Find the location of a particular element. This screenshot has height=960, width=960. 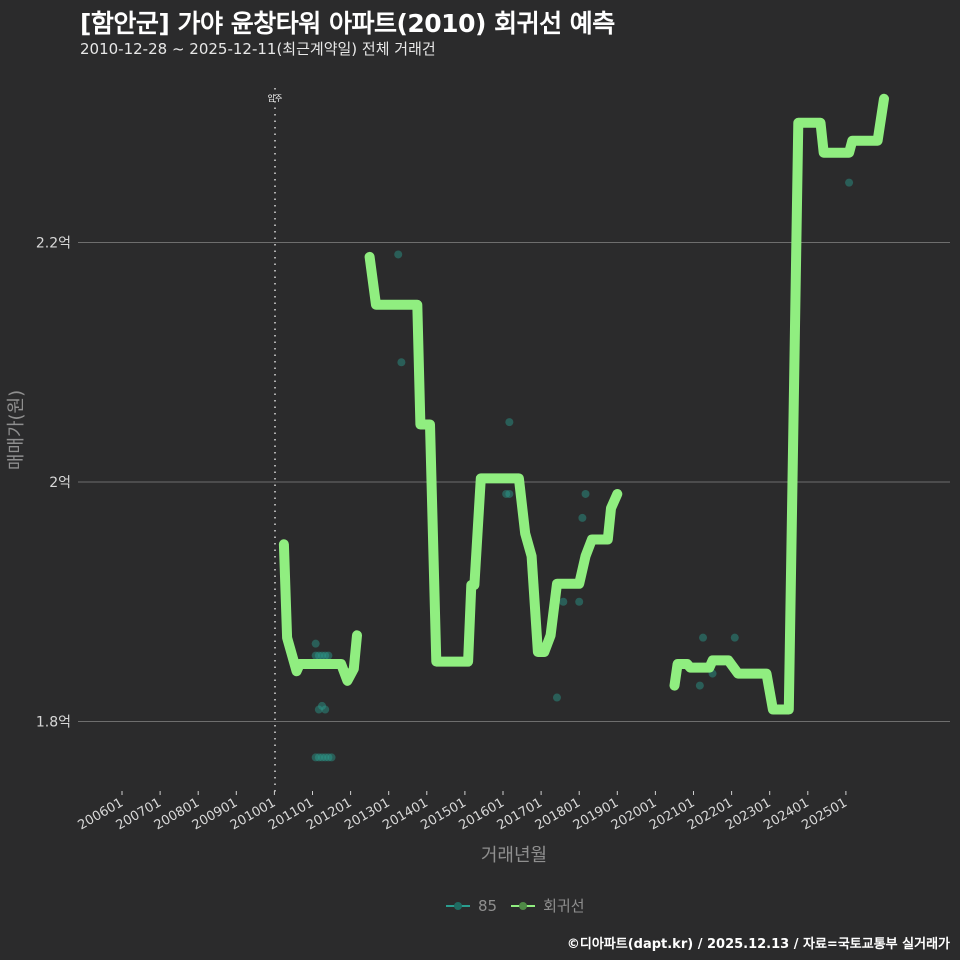

y-tick-label: 2.2억 is located at coordinates (53, 244).